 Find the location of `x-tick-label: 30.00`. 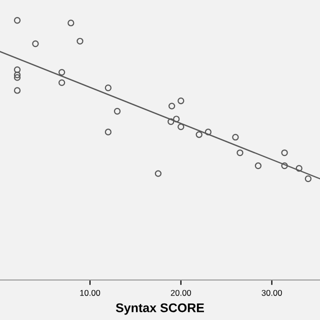

x-tick-label: 30.00 is located at coordinates (272, 293).